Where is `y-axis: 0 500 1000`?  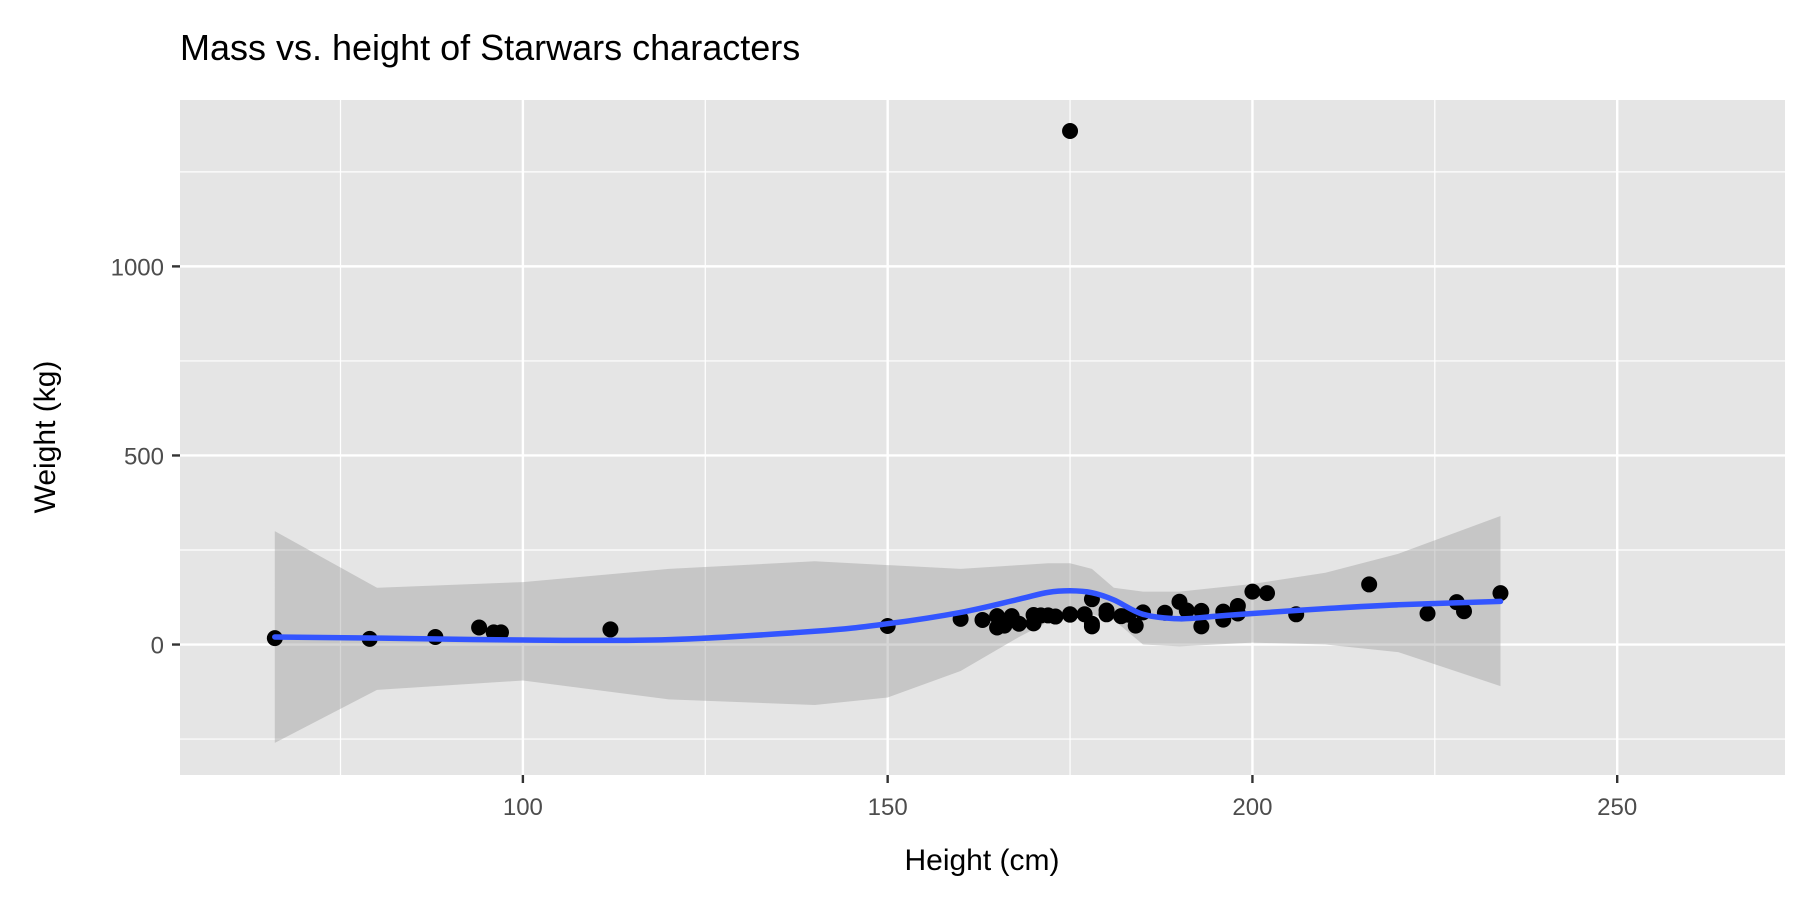 y-axis: 0 500 1000 is located at coordinates (145, 457).